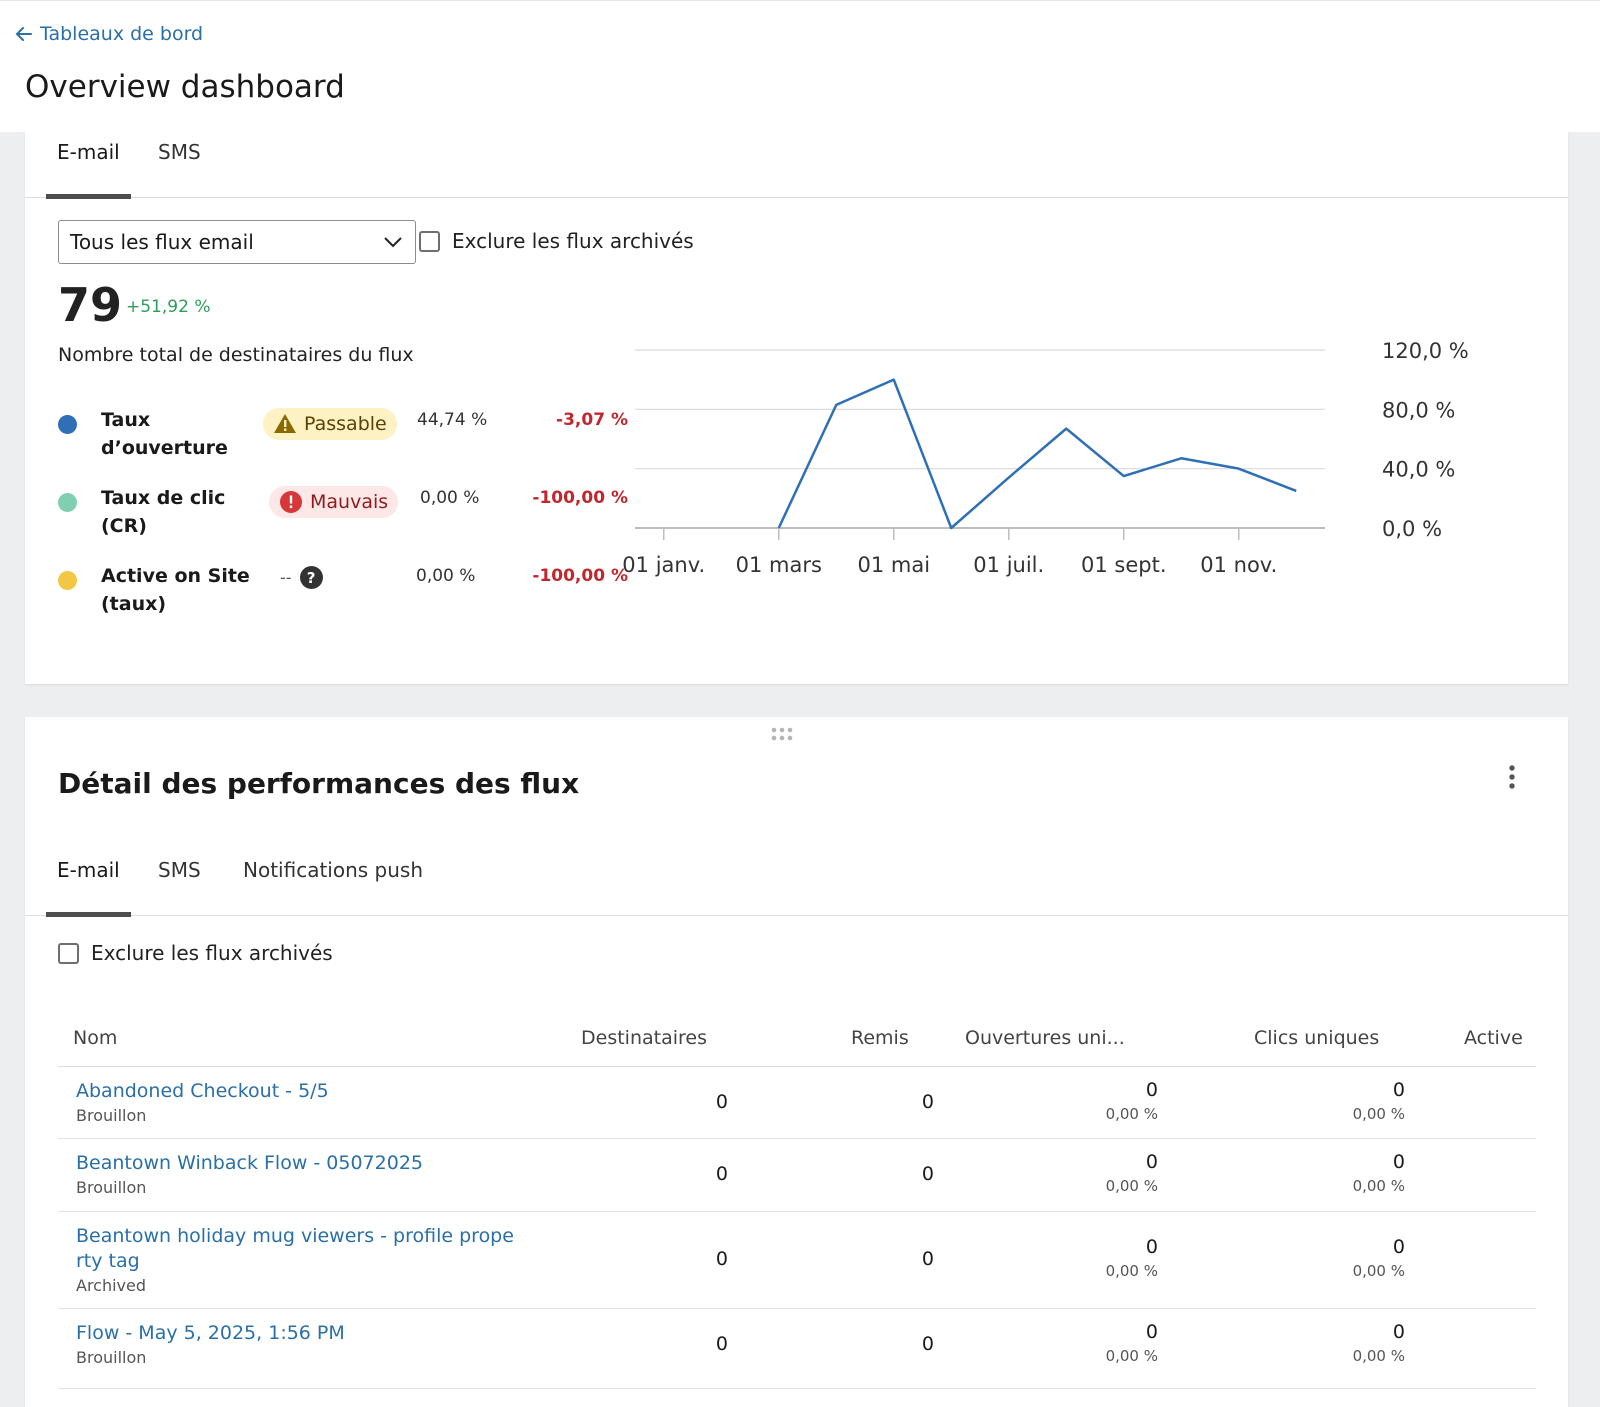  What do you see at coordinates (185, 87) in the screenshot?
I see `page-title: Overview dashboard` at bounding box center [185, 87].